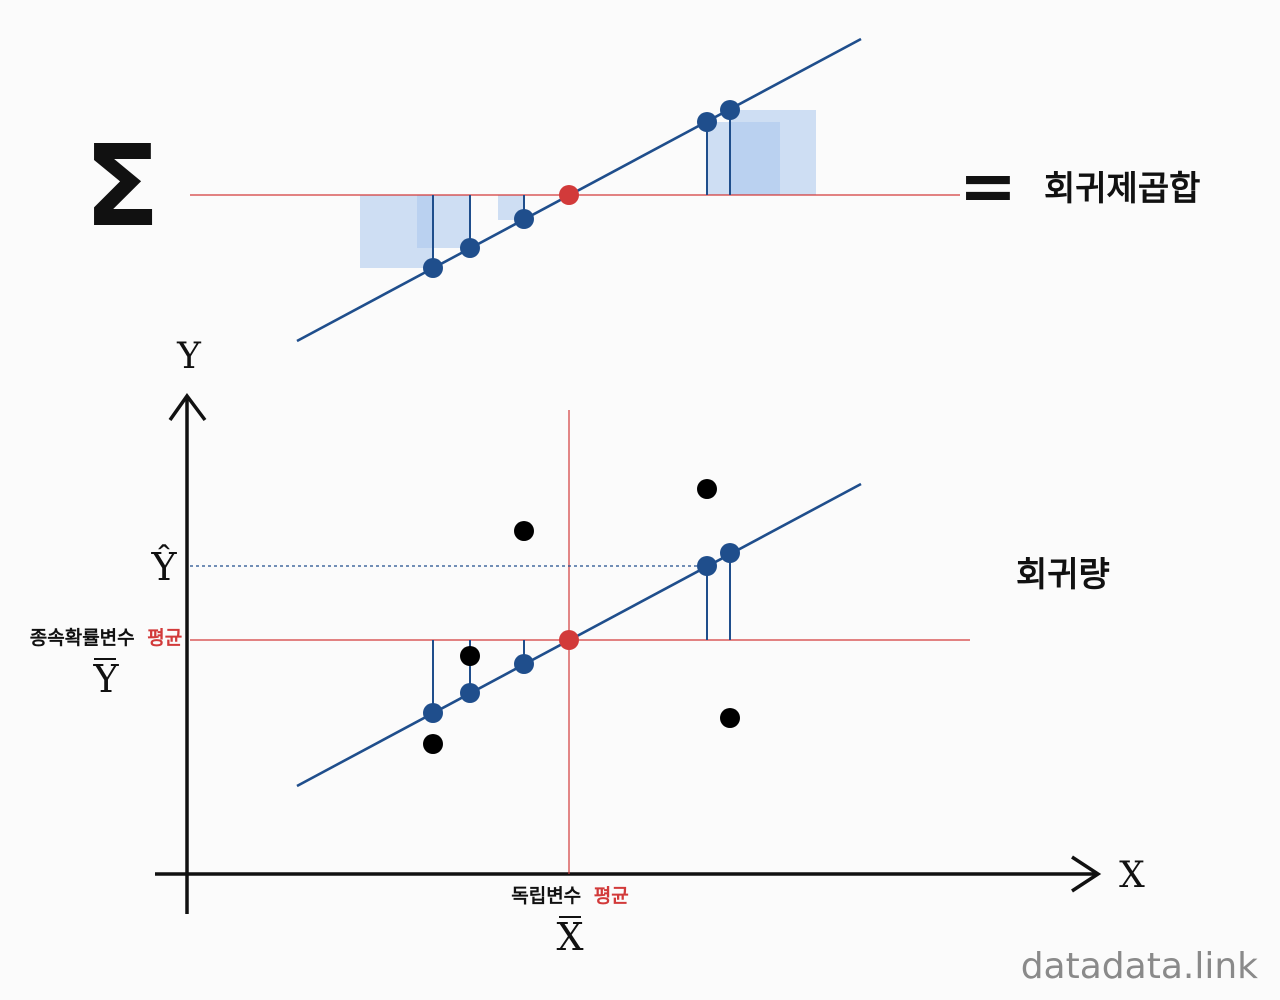 Image resolution: width=1280 pixels, height=1000 pixels. What do you see at coordinates (1086, 874) in the screenshot?
I see `x-axis-arrow-icon` at bounding box center [1086, 874].